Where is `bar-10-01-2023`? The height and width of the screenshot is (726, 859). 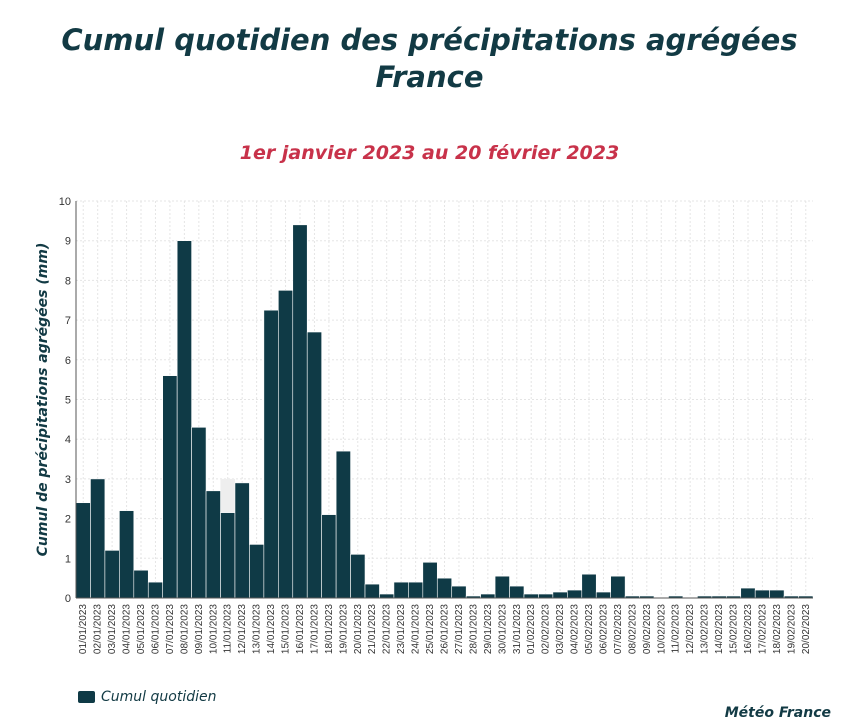
bar-10-01-2023 is located at coordinates (213, 544).